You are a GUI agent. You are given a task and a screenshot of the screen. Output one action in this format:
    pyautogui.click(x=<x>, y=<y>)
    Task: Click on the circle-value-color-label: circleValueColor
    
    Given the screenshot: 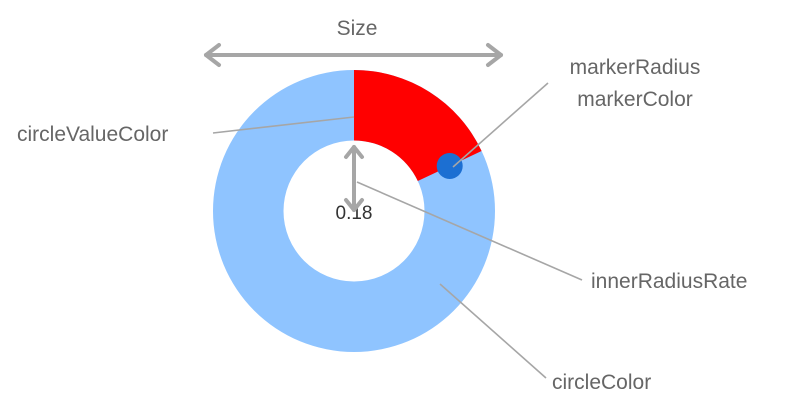 What is the action you would take?
    pyautogui.click(x=92, y=134)
    